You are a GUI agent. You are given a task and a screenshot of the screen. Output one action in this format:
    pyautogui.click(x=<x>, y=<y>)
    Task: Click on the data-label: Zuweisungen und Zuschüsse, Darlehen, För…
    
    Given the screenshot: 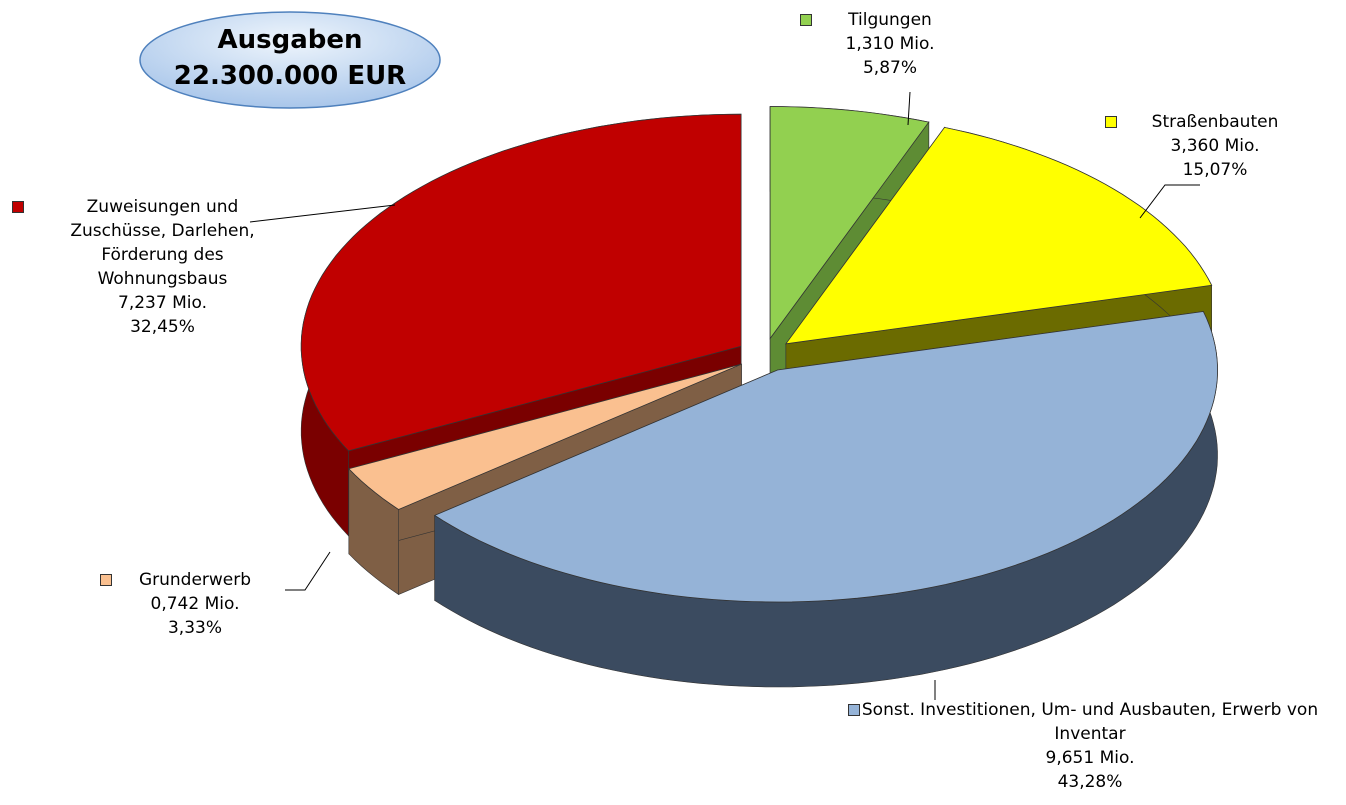 What is the action you would take?
    pyautogui.click(x=162, y=267)
    